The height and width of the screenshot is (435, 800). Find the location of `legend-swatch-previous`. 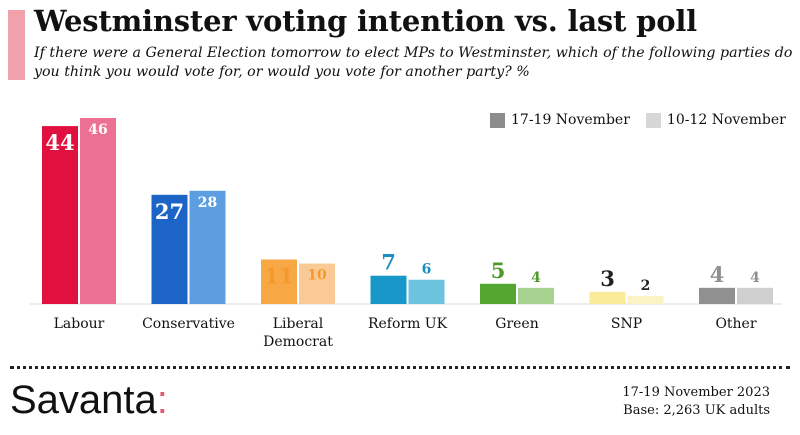

legend-swatch-previous is located at coordinates (653, 120).